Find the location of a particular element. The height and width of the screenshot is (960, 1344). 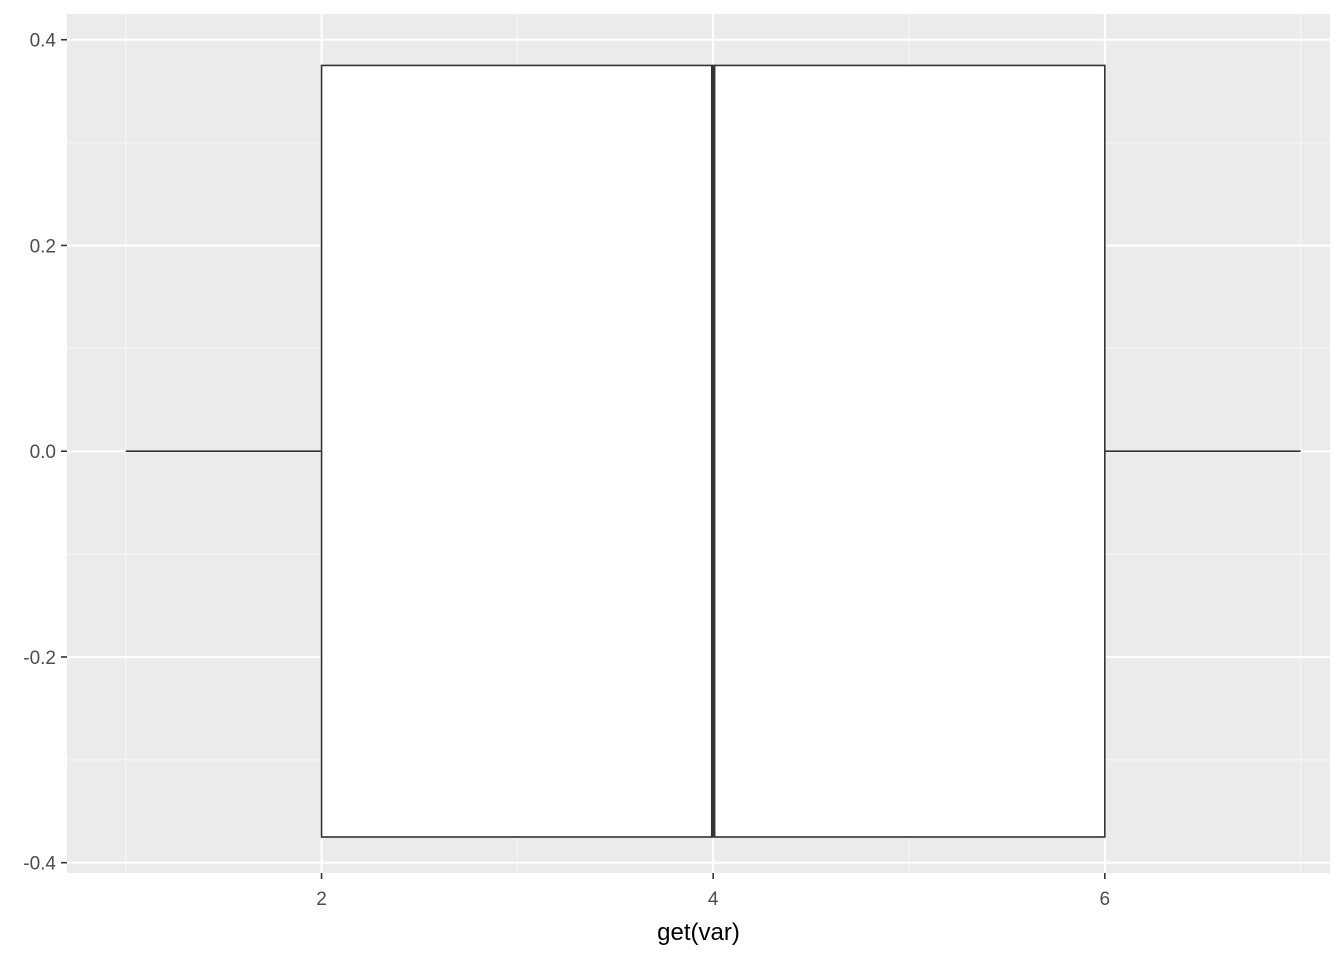

y-tick-label: -0.4 is located at coordinates (39, 864).